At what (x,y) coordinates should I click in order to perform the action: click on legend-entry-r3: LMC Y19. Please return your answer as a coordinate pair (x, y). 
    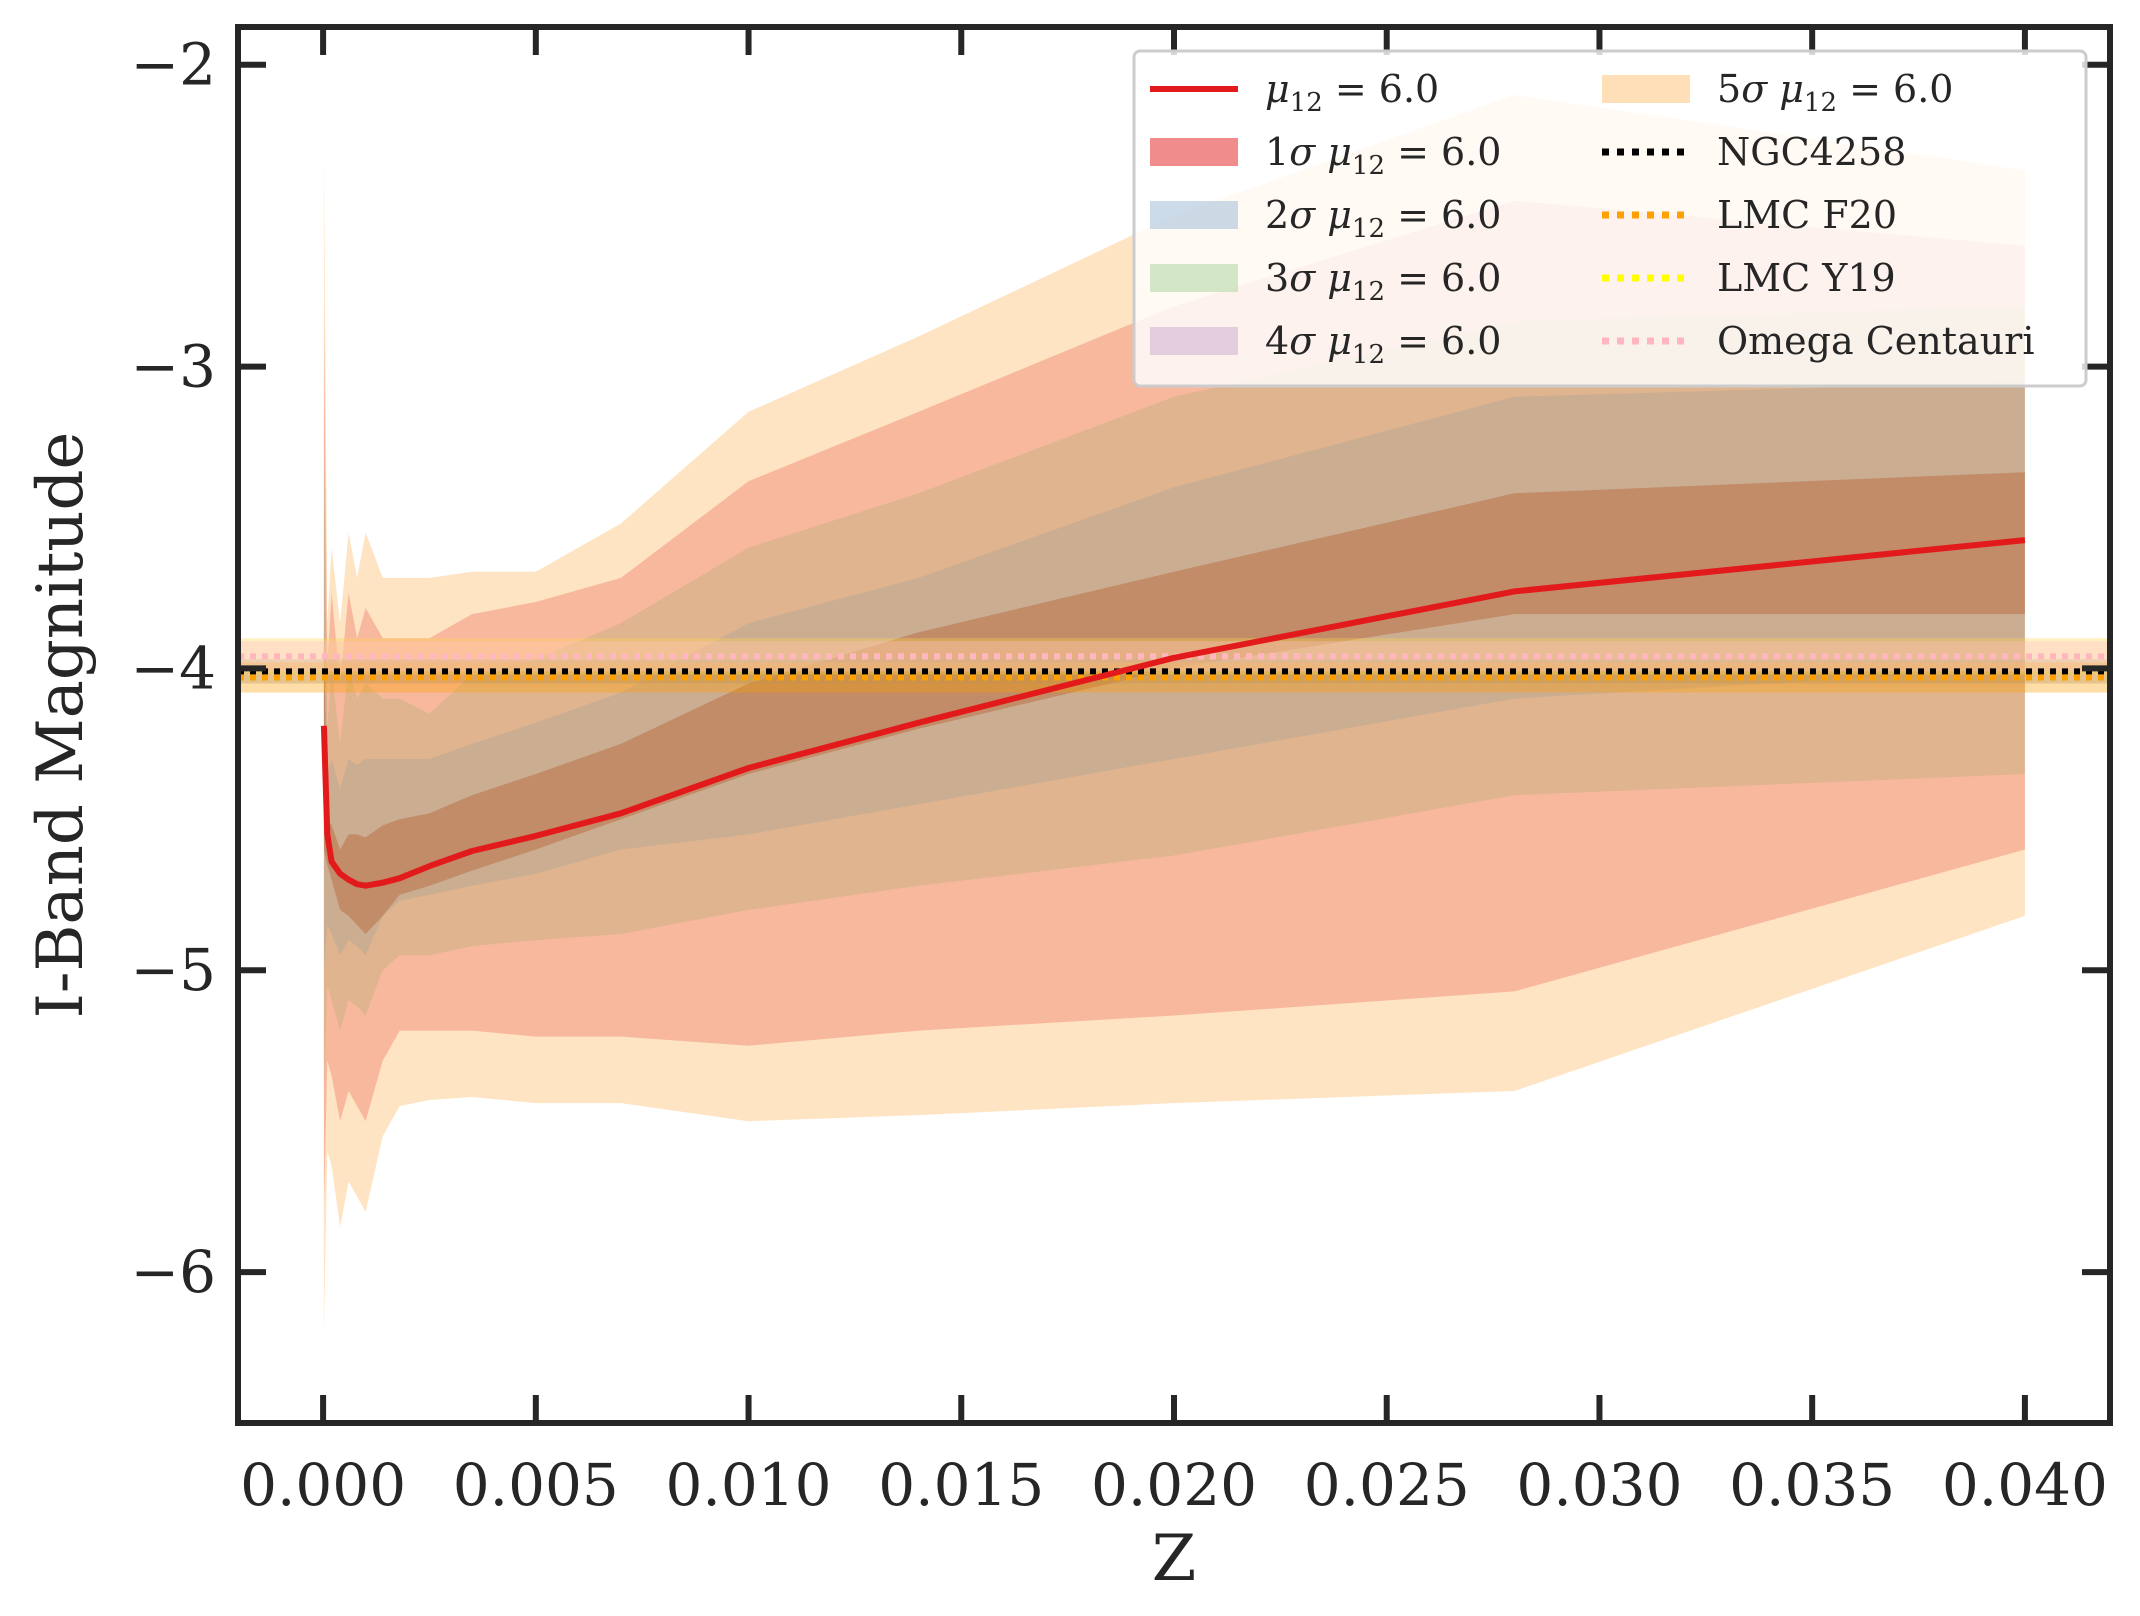
    Looking at the image, I should click on (1749, 278).